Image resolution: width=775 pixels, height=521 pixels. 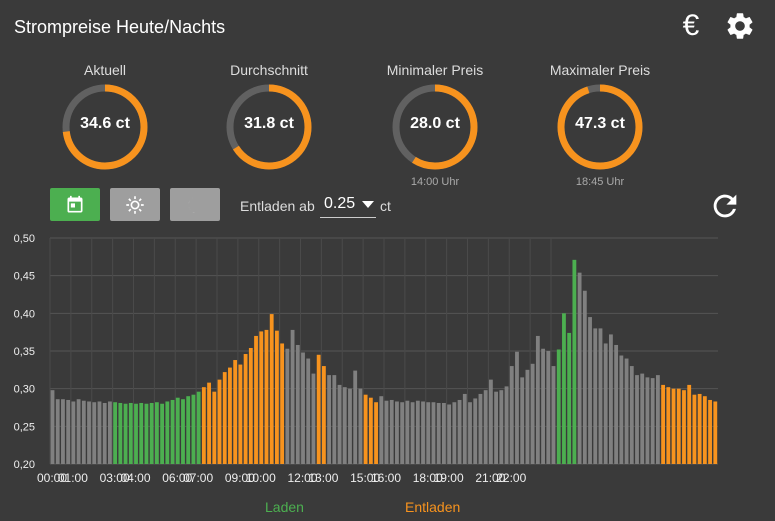 What do you see at coordinates (105, 70) in the screenshot?
I see `gauge-label: Aktuell` at bounding box center [105, 70].